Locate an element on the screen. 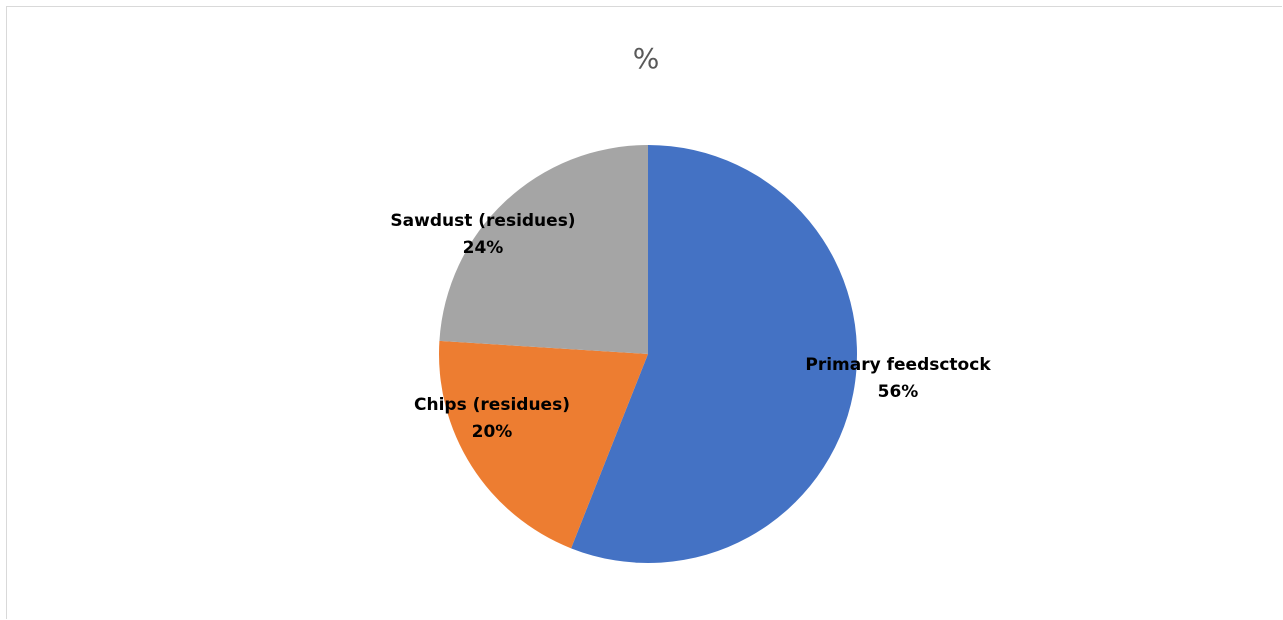  data-label-value-1: 56% is located at coordinates (898, 392).